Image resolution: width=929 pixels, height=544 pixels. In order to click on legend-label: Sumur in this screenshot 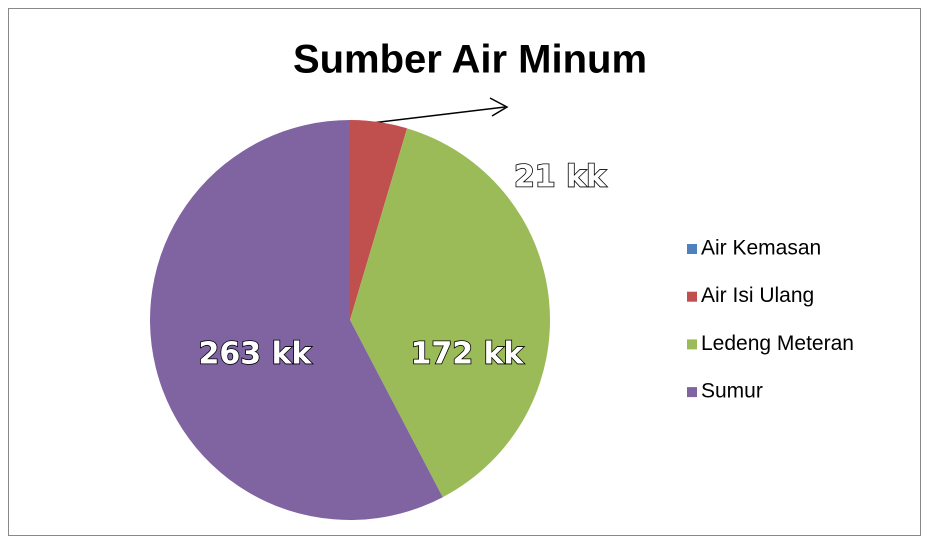, I will do `click(732, 391)`.